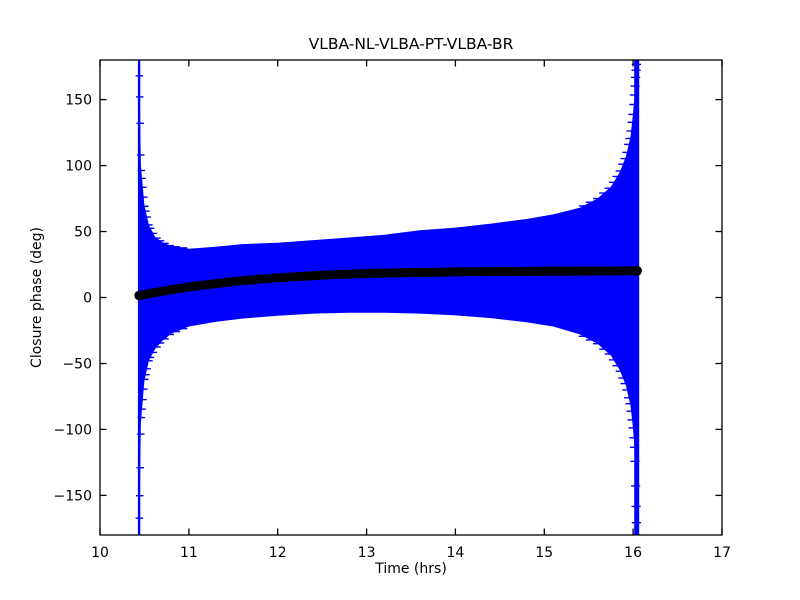  What do you see at coordinates (722, 553) in the screenshot?
I see `x-tick-label: 17` at bounding box center [722, 553].